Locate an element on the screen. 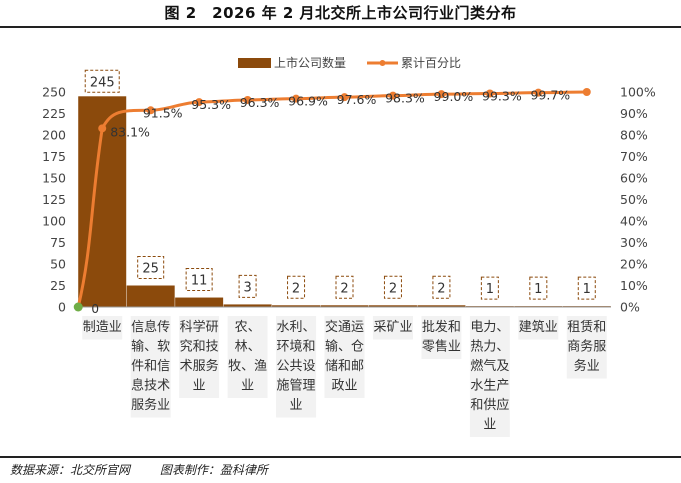  right-axis: 0% 10% 20% 30% 40% 50% 60% 70% 80% 90% 100% is located at coordinates (638, 200).